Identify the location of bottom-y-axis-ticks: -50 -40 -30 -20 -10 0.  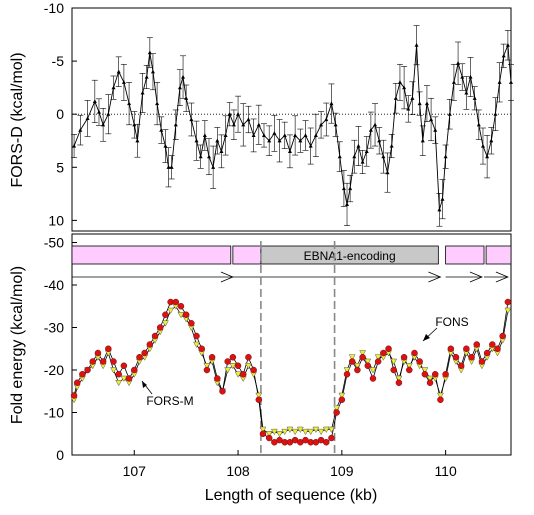
(60, 349).